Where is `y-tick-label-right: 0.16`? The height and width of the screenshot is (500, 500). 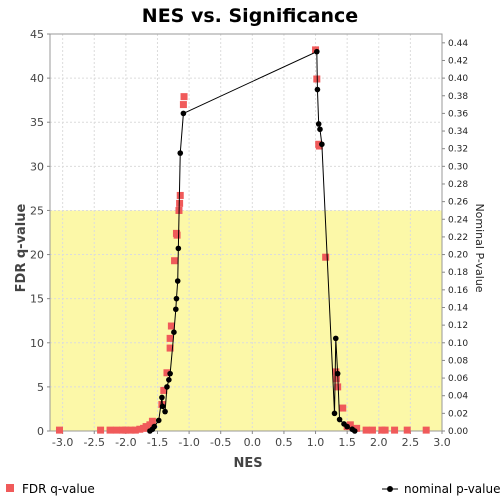 y-tick-label-right: 0.16 is located at coordinates (458, 291).